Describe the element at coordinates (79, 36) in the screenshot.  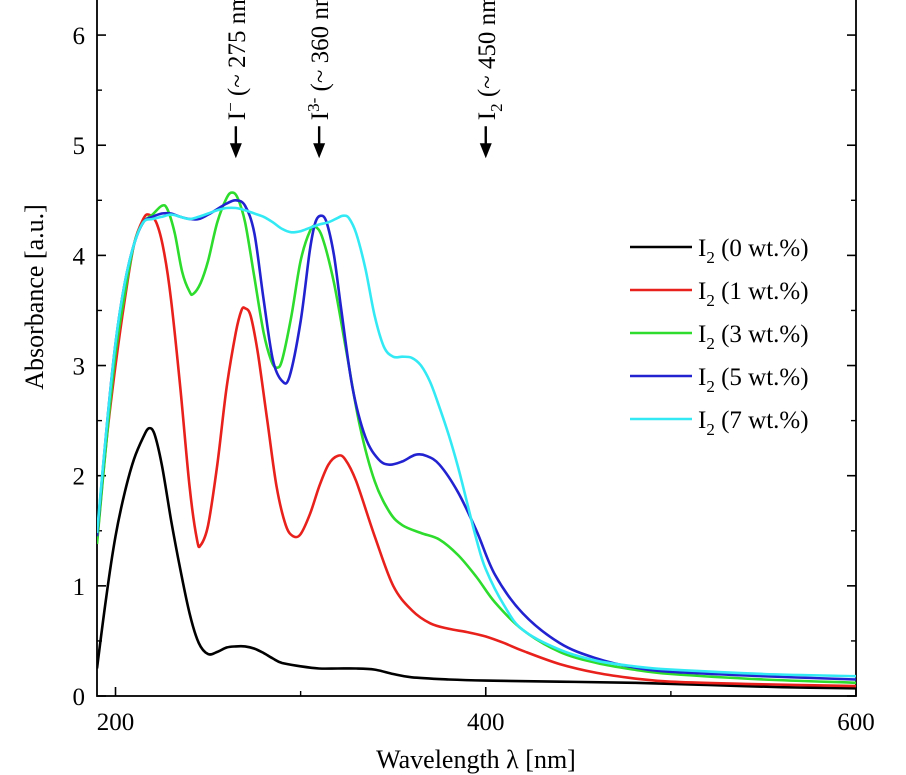
I see `y-tick-label: 6` at that location.